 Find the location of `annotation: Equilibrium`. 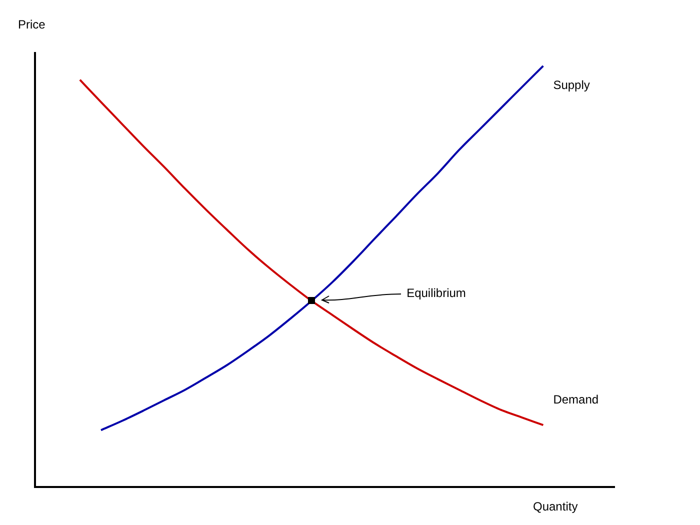

annotation: Equilibrium is located at coordinates (436, 293).